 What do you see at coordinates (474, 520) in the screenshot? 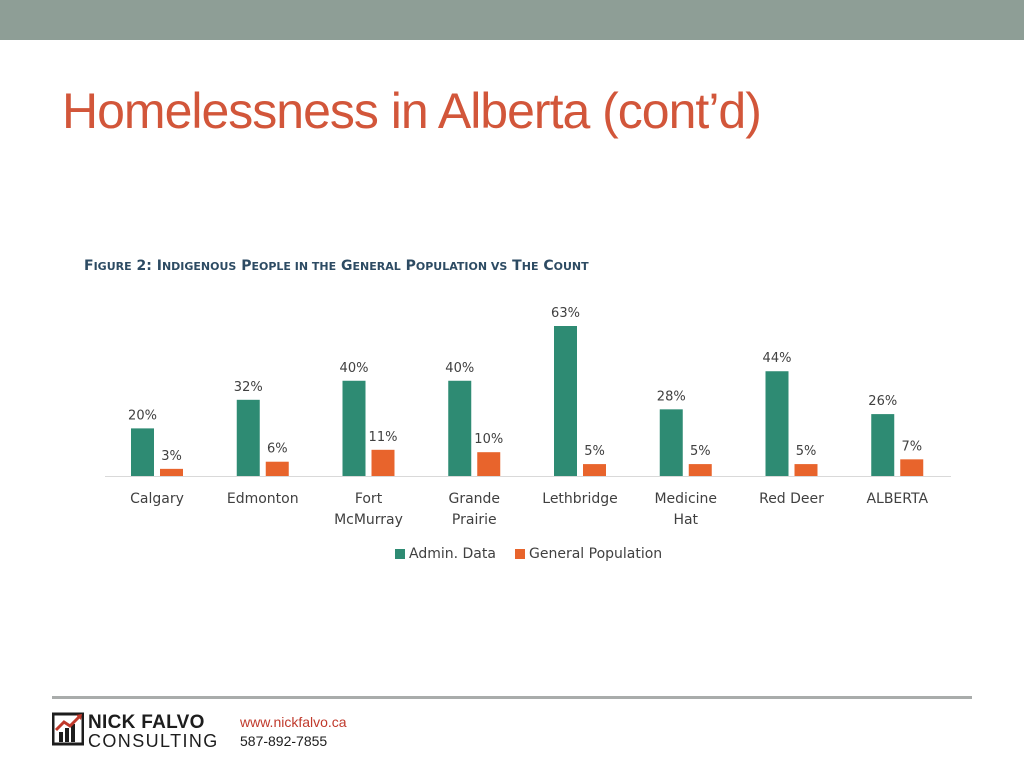
I see `category-label: Prairie` at bounding box center [474, 520].